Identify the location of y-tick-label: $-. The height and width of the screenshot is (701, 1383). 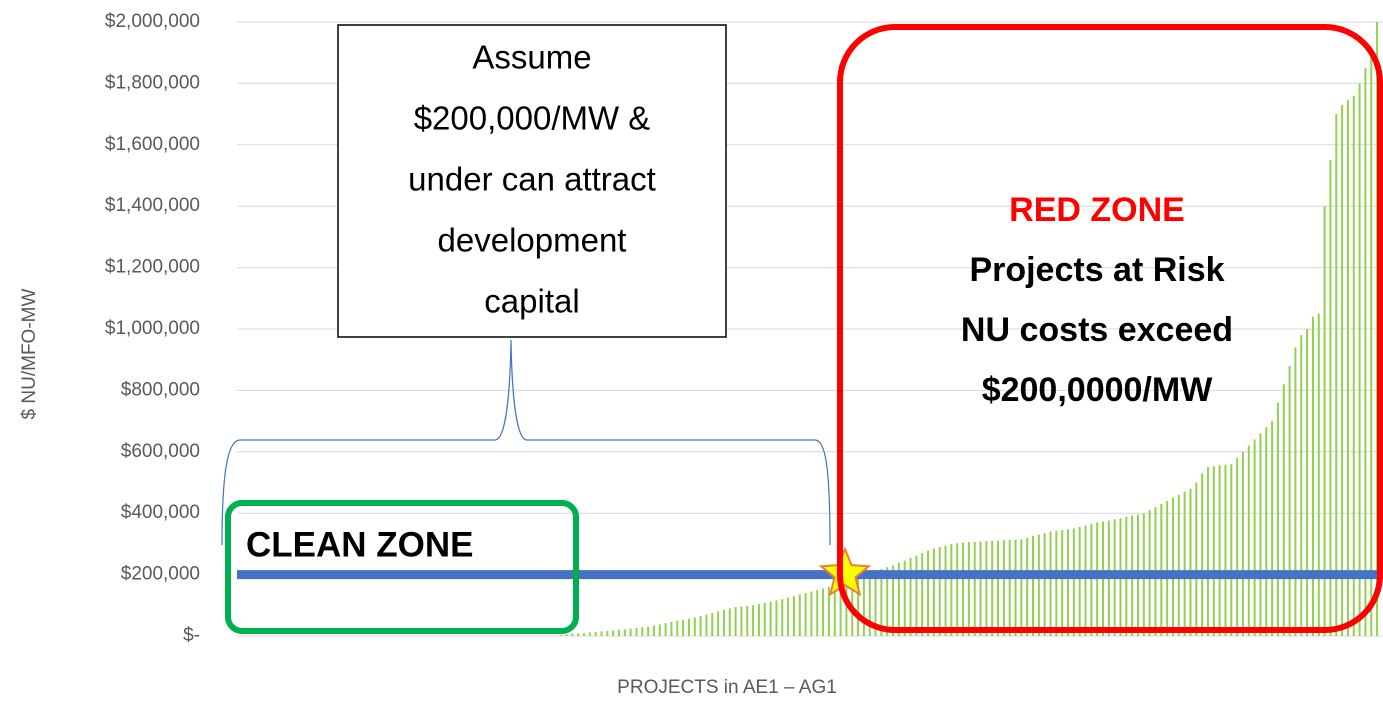
(191, 635).